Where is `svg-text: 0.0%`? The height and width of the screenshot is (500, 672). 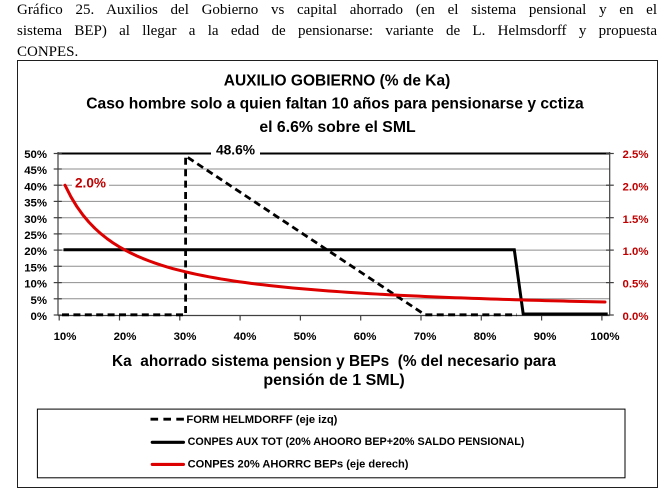 svg-text: 0.0% is located at coordinates (636, 317).